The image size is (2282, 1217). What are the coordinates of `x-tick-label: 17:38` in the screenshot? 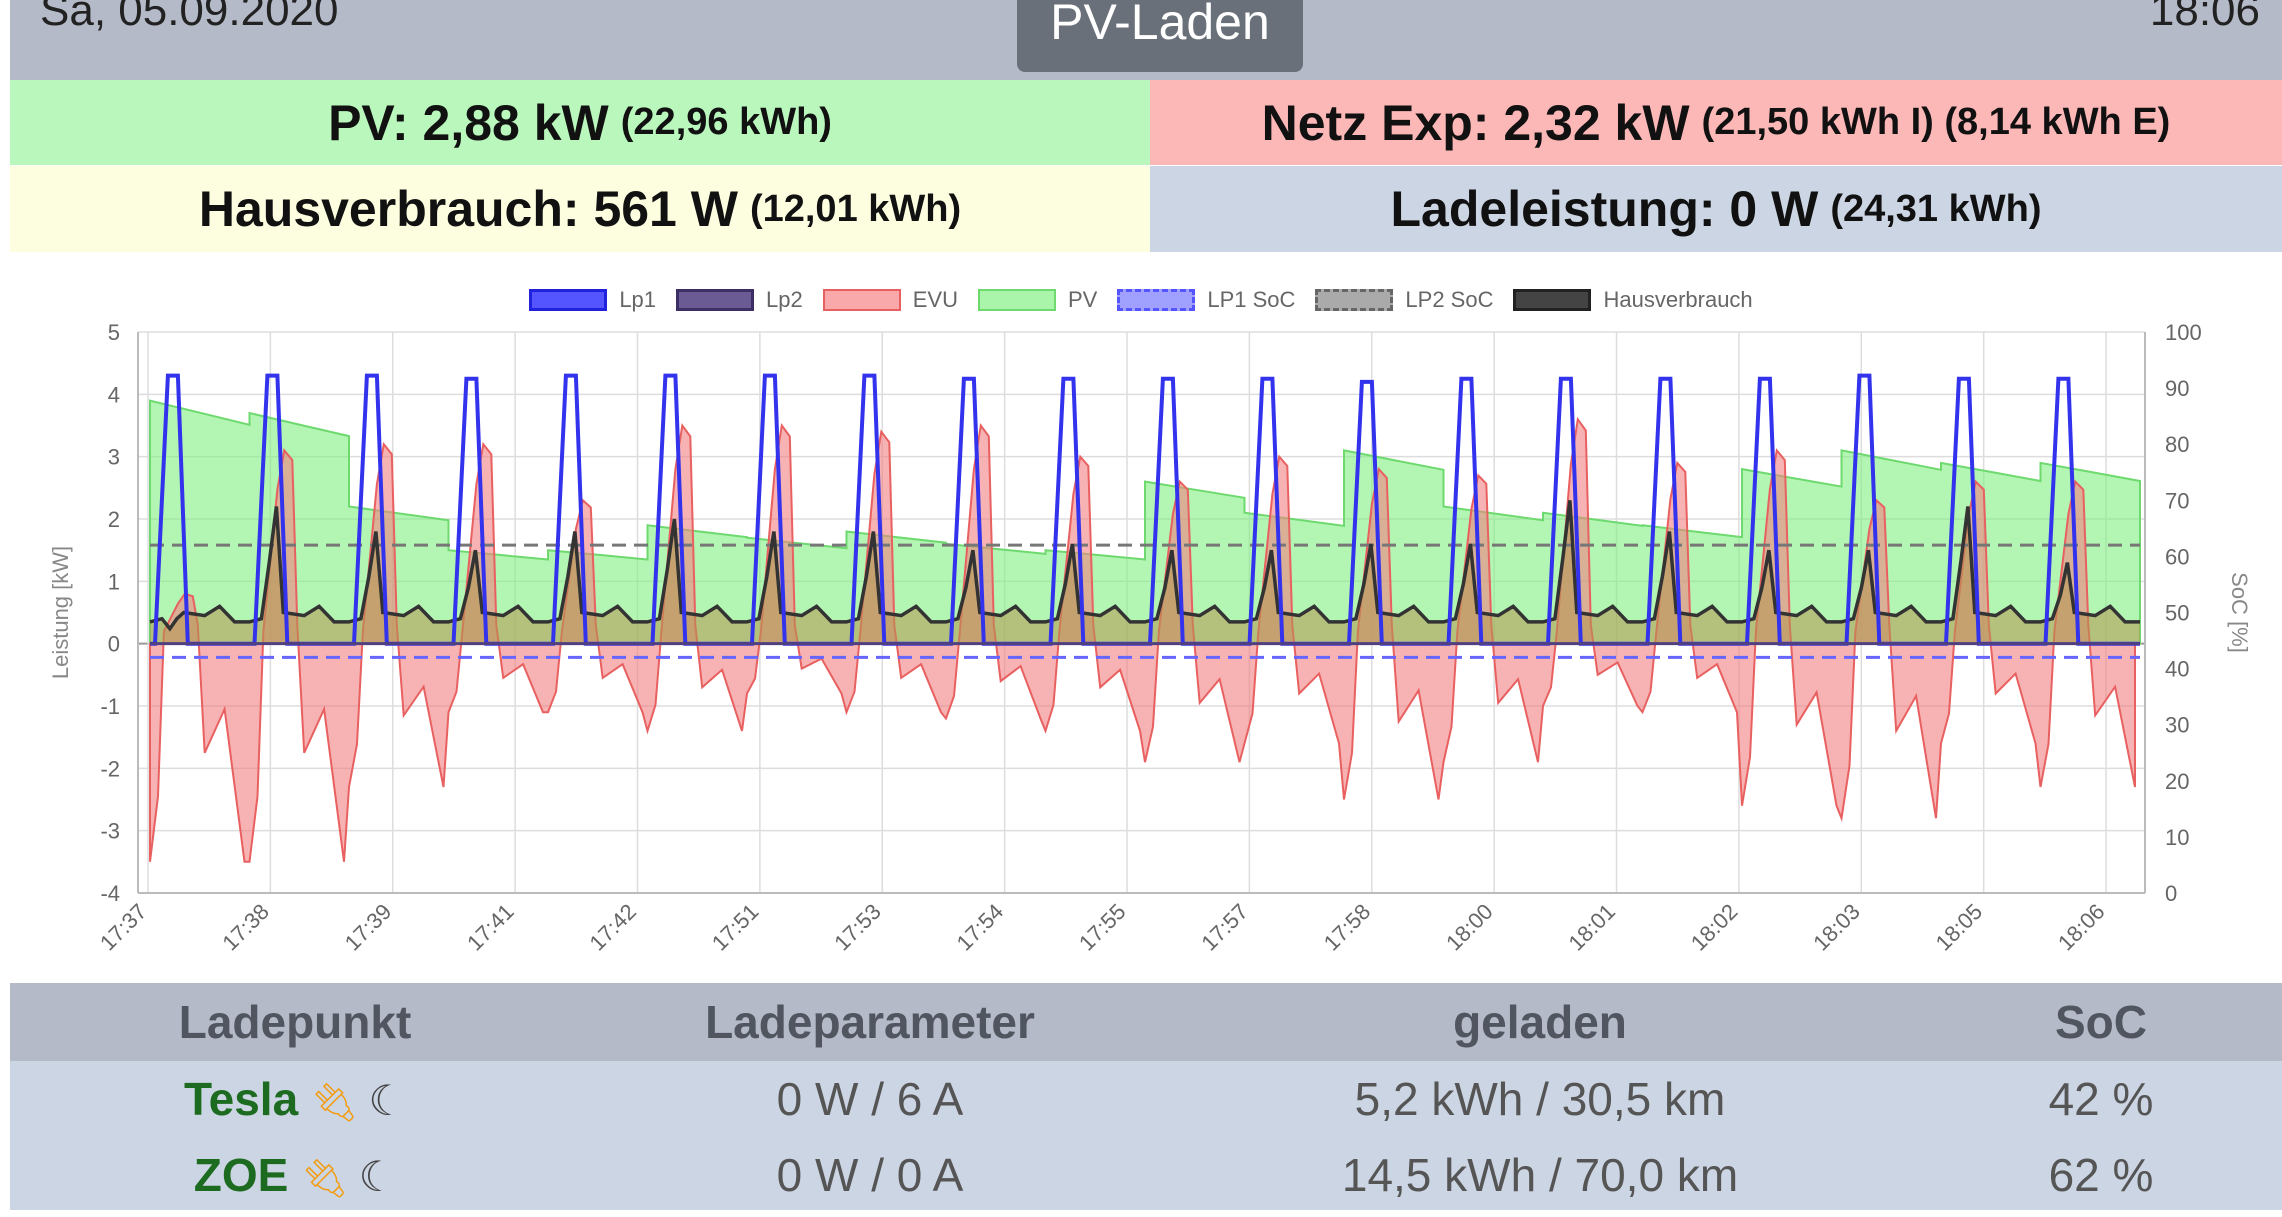 It's located at (245, 927).